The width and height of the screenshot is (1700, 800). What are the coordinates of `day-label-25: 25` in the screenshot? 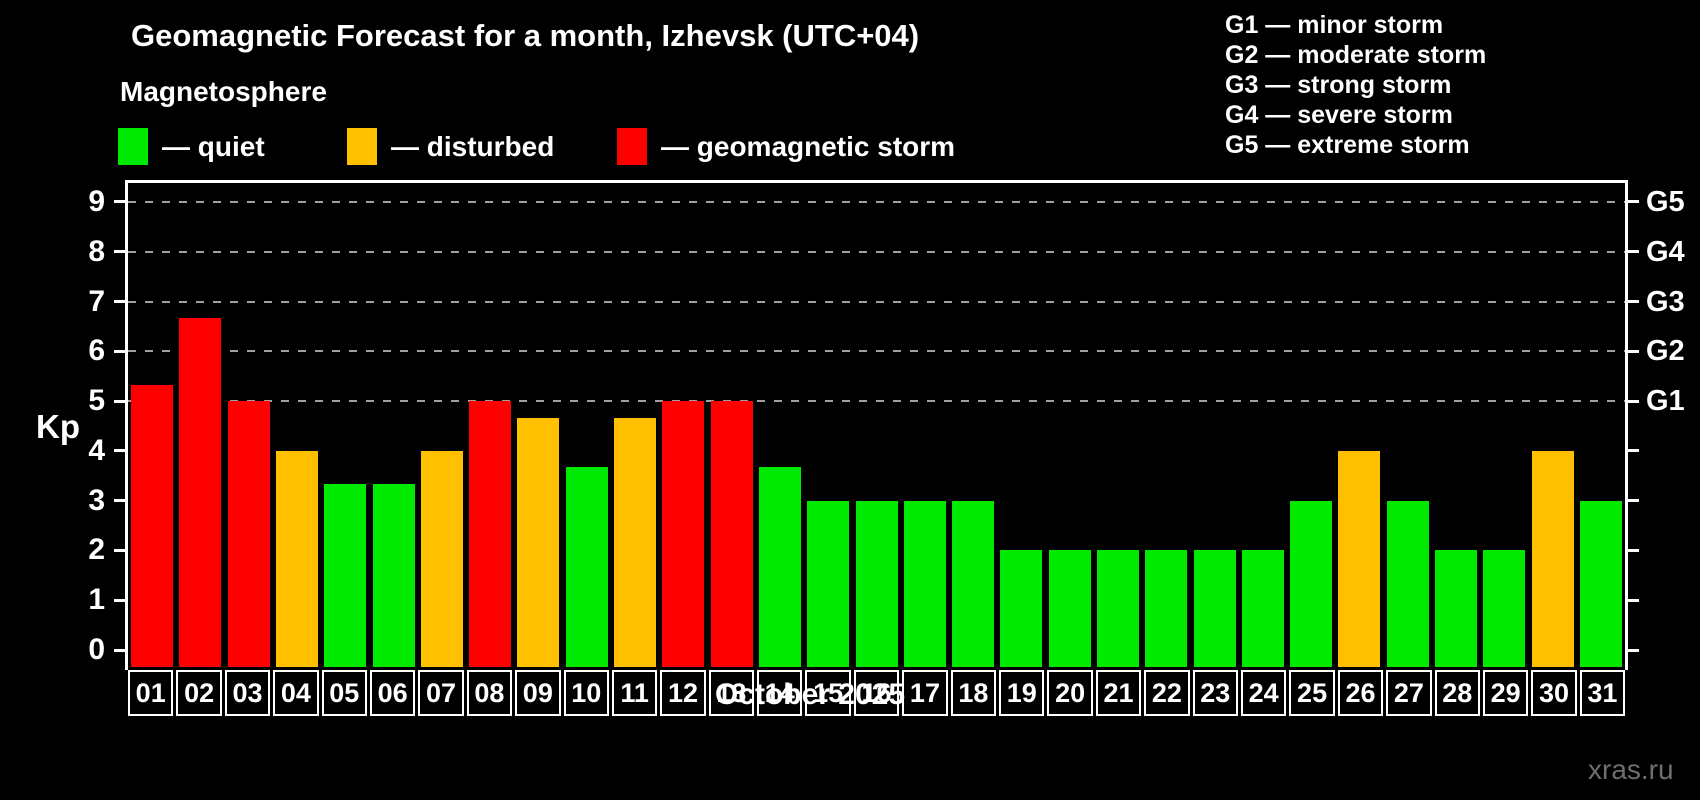 It's located at (1312, 693).